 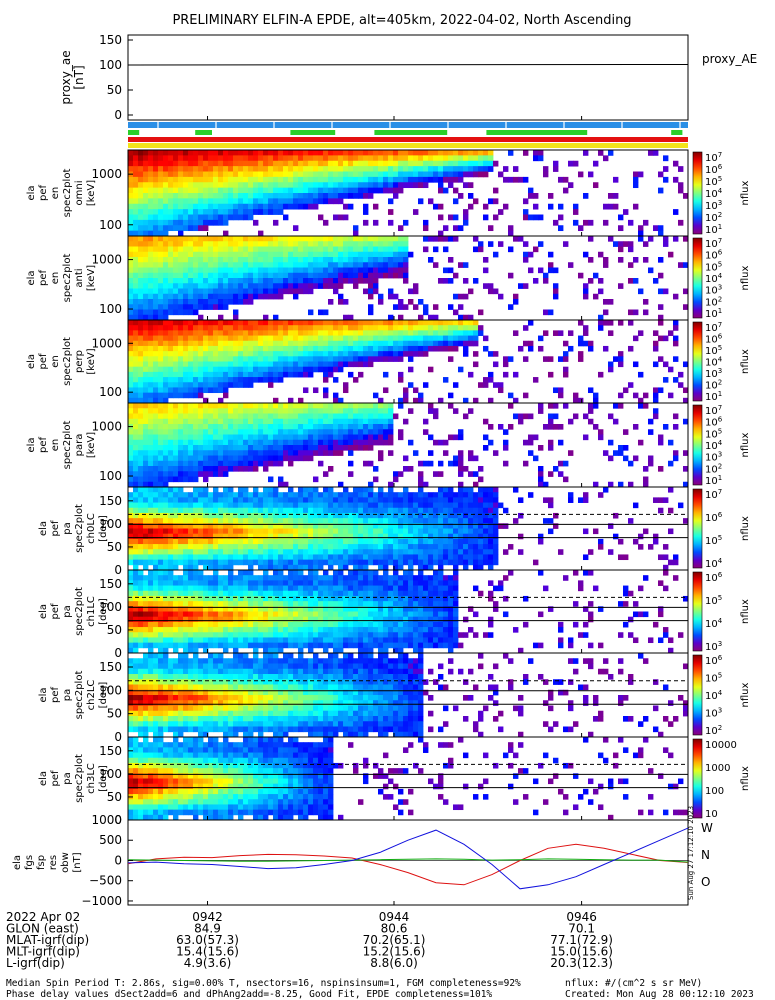 What do you see at coordinates (55, 278) in the screenshot?
I see `ylabel-line: en` at bounding box center [55, 278].